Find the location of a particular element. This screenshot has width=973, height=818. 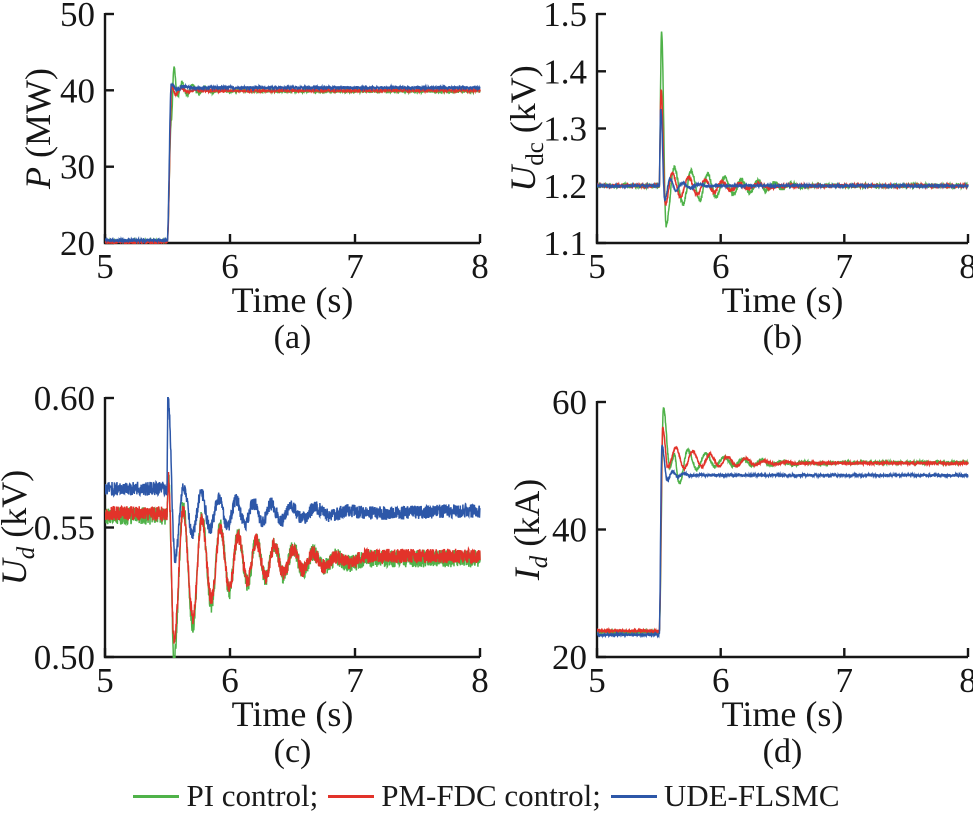

legend: PI control; PM-FDC control; UDE-FLSMC is located at coordinates (486, 796).